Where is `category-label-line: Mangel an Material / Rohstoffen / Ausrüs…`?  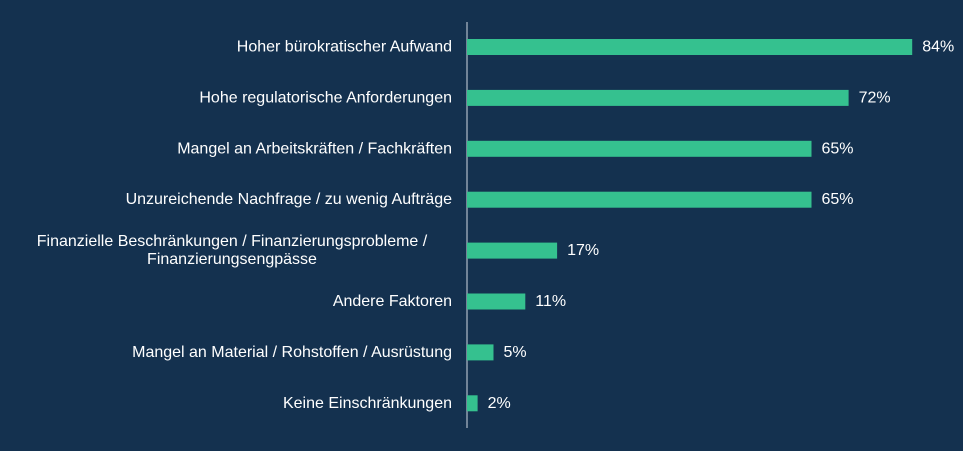
category-label-line: Mangel an Material / Rohstoffen / Ausrüs… is located at coordinates (292, 352).